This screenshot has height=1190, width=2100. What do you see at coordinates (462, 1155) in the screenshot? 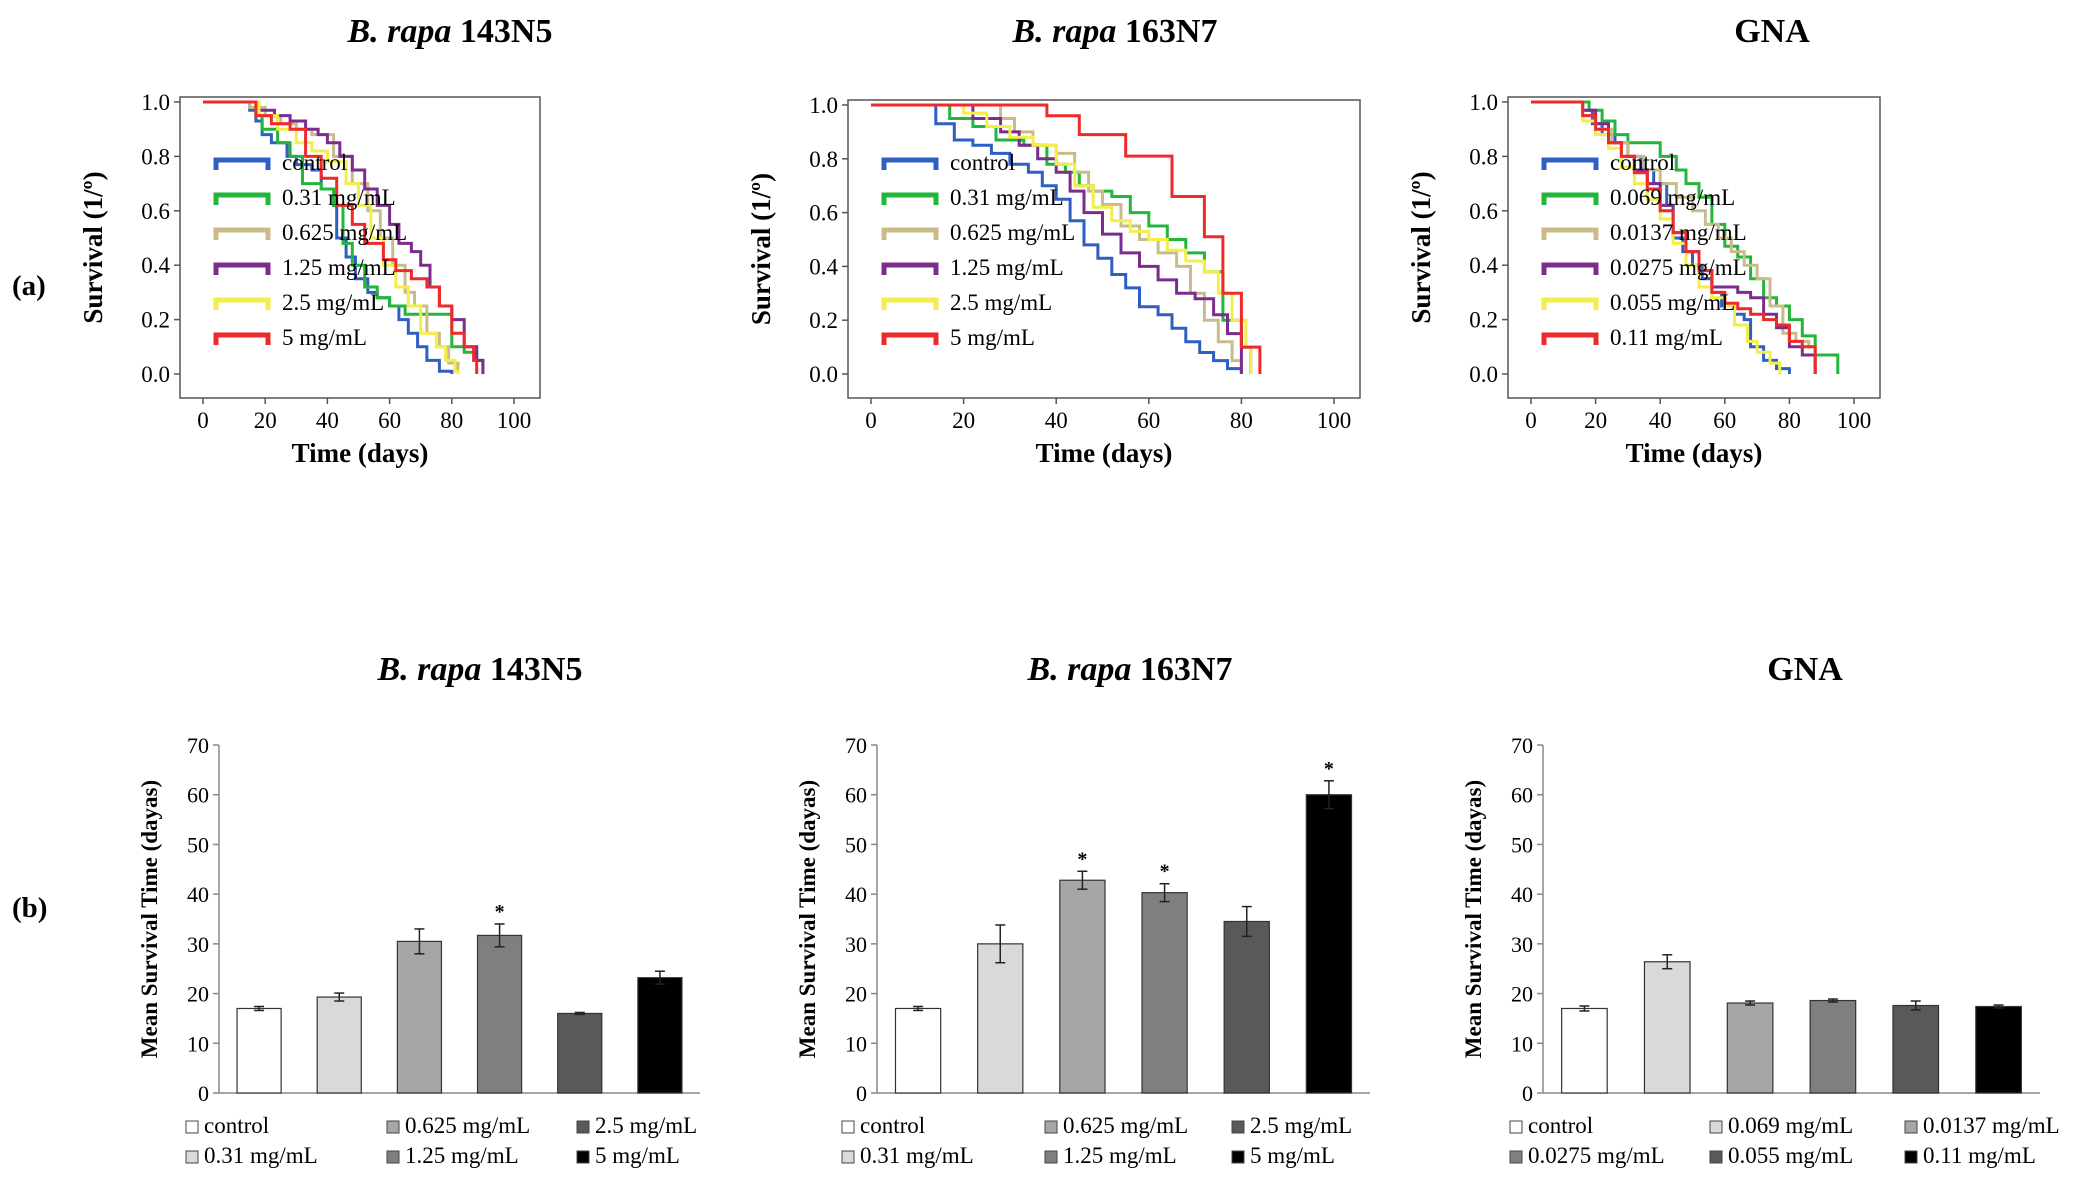
I see `legend-label: 1.25 mg/mL` at bounding box center [462, 1155].